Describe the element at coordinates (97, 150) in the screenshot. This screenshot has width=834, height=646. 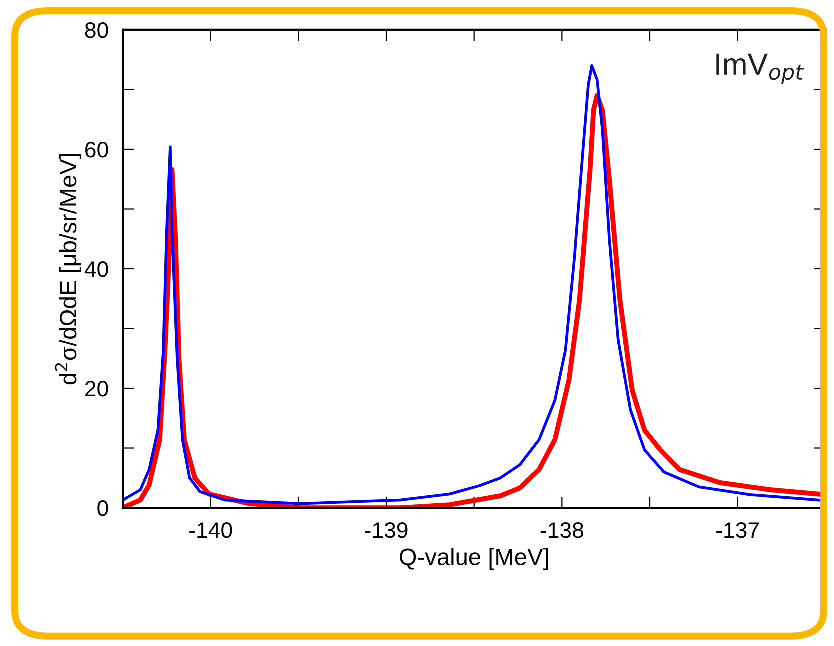
I see `y-tick-label: 60` at that location.